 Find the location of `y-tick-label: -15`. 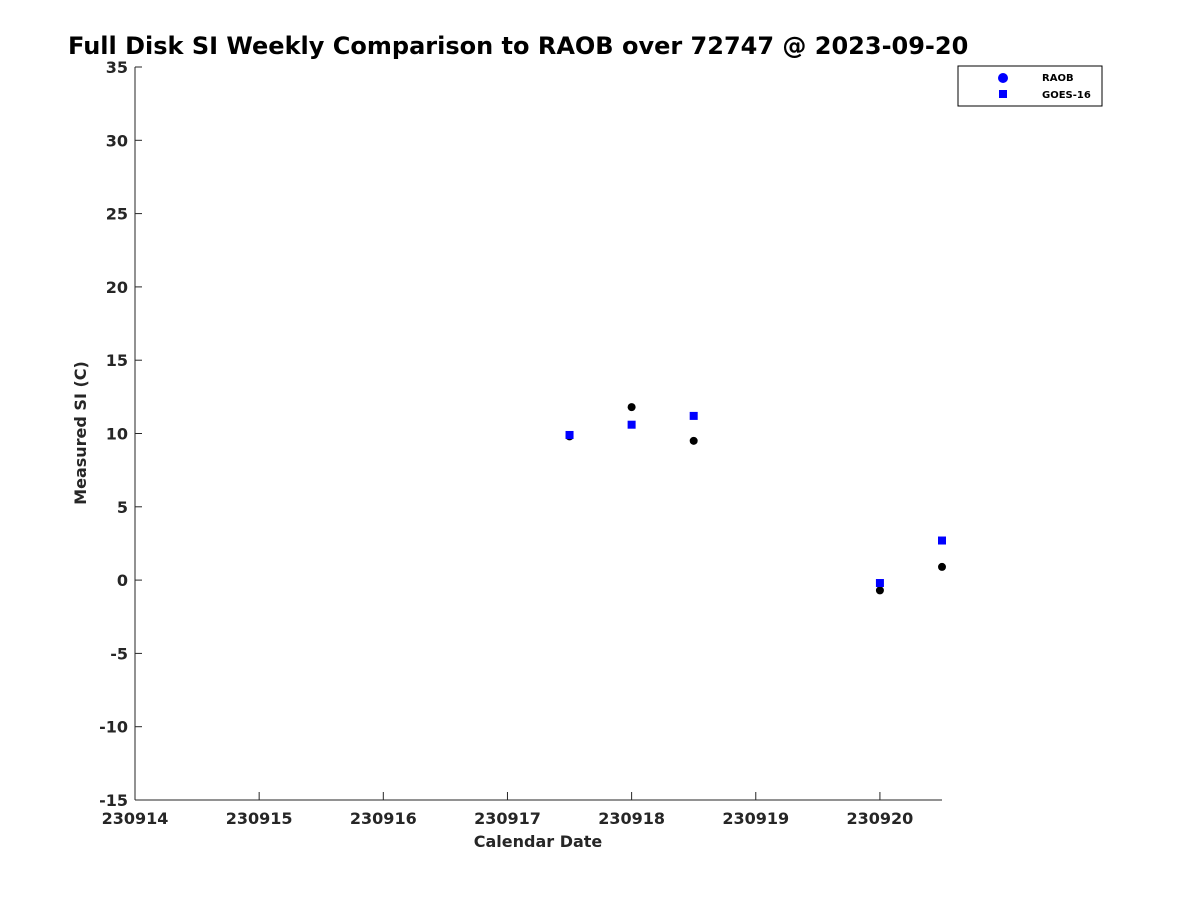

y-tick-label: -15 is located at coordinates (113, 800).